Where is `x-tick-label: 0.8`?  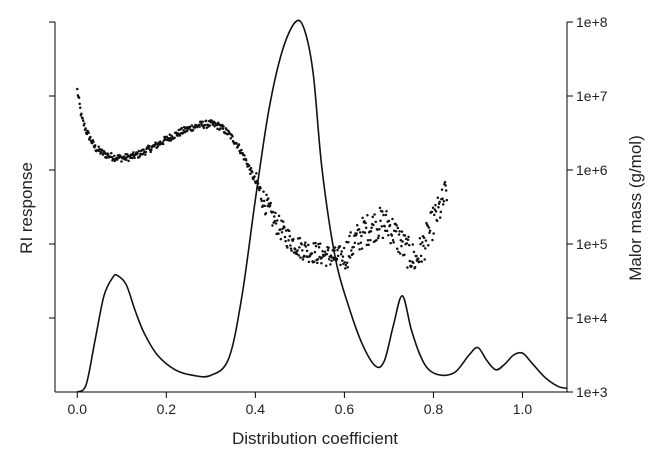 x-tick-label: 0.8 is located at coordinates (434, 409).